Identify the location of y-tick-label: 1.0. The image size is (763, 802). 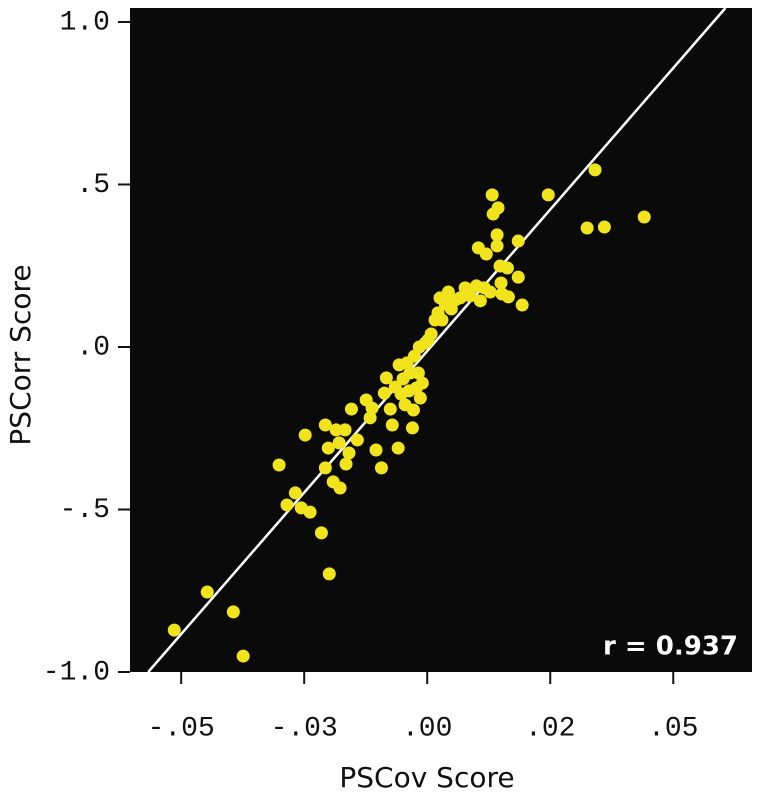
(85, 22).